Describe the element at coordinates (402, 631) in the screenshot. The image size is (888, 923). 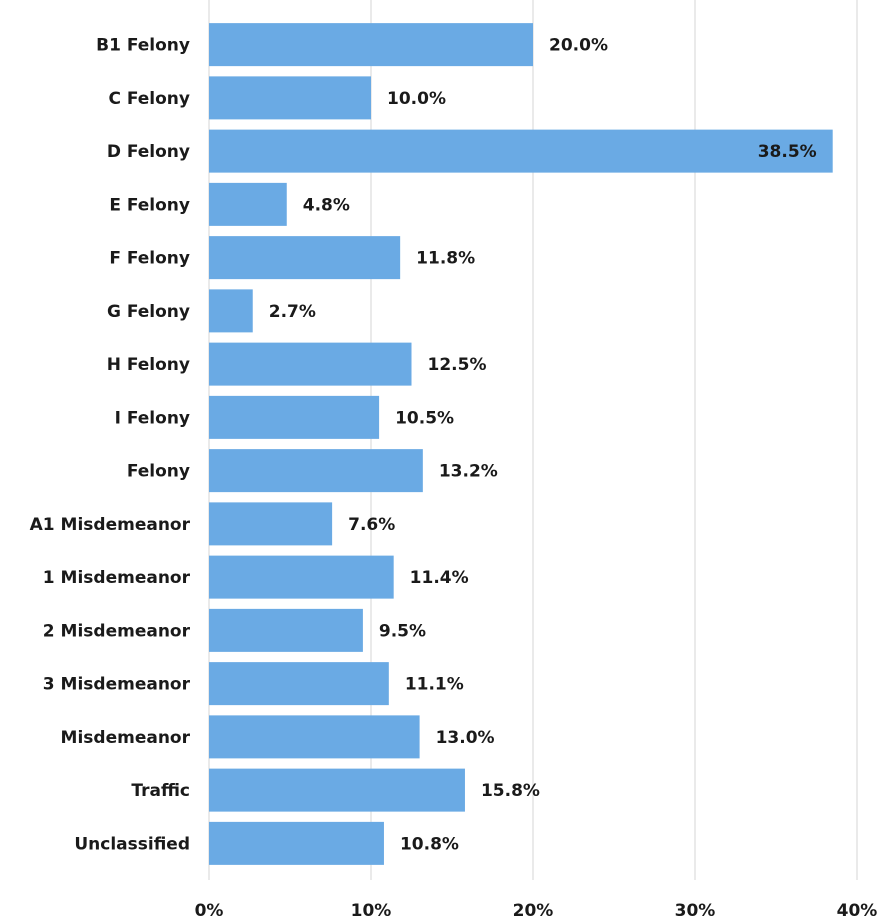
I see `value-label: 9.5%` at that location.